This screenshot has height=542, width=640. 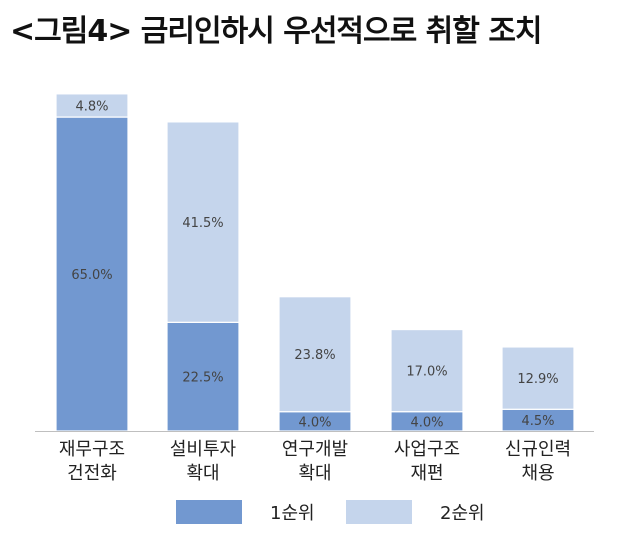 I want to click on data-label-rank2: 4.8%, so click(x=91, y=106).